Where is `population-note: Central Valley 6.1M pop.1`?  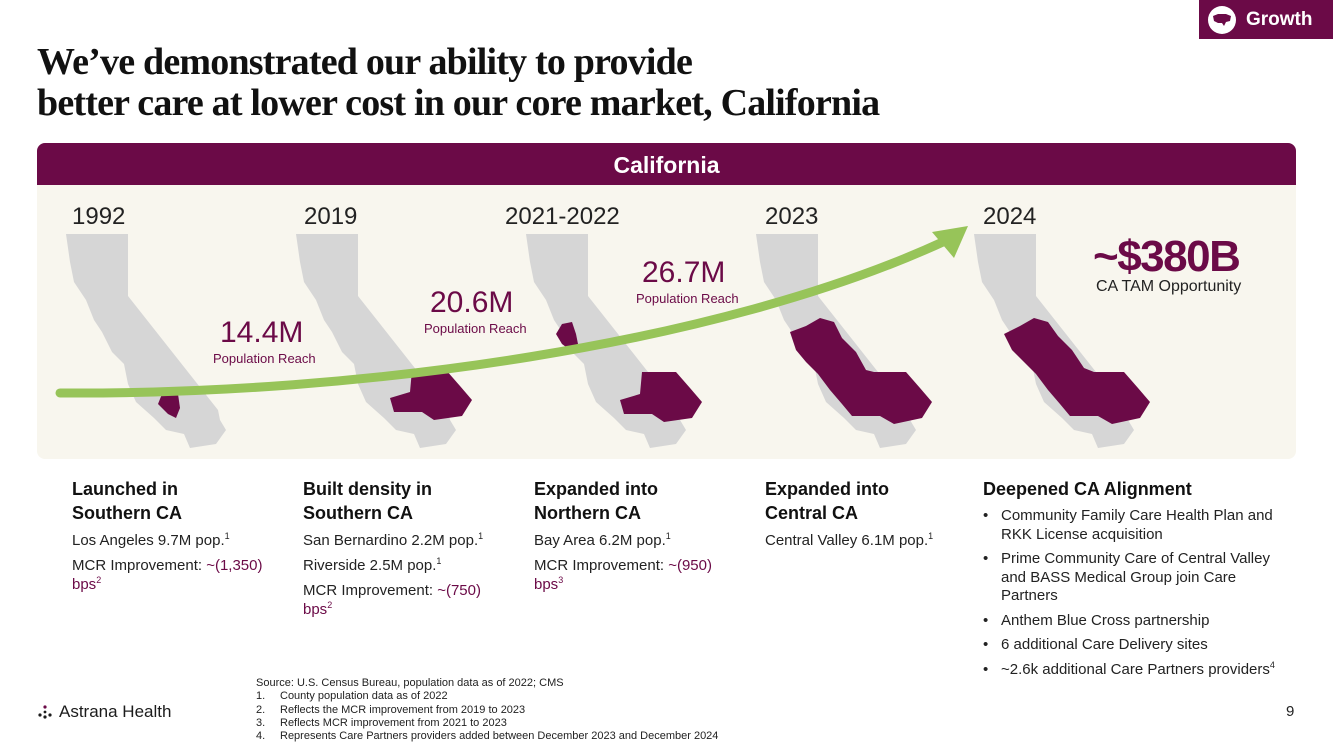
population-note: Central Valley 6.1M pop.1 is located at coordinates (849, 540).